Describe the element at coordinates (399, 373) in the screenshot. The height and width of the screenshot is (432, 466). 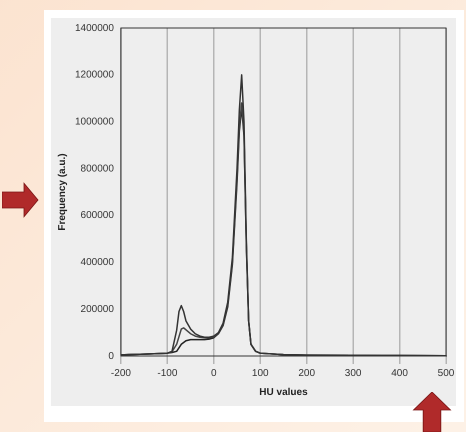
I see `x-tick-label: 400` at that location.